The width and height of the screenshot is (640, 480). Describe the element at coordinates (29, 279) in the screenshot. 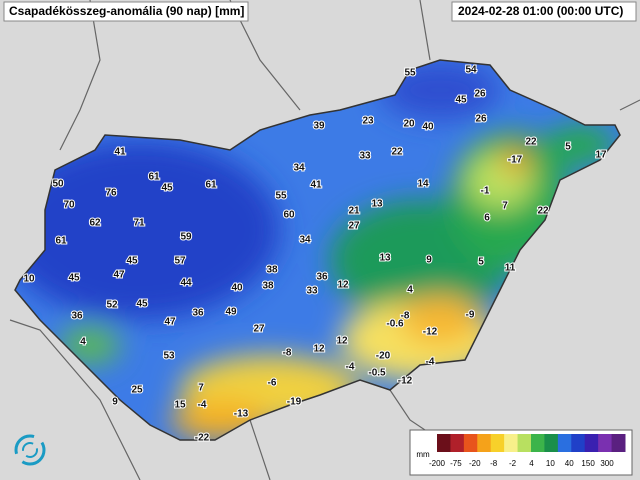

I see `station-value: 10` at that location.